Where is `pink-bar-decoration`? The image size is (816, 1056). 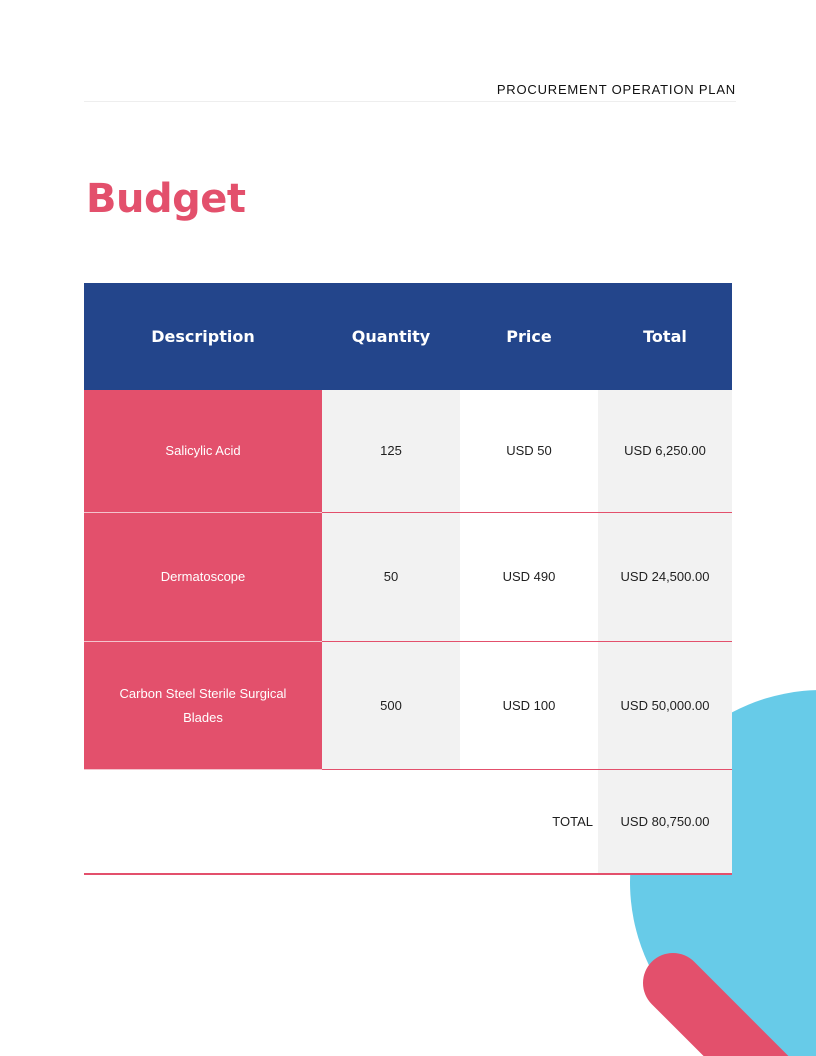
pink-bar-decoration is located at coordinates (716, 1004).